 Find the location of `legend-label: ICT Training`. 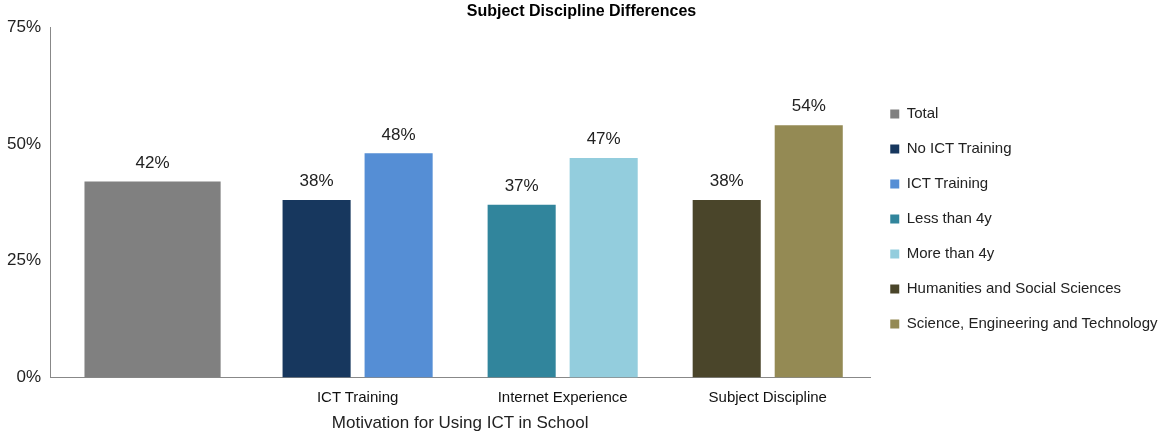

legend-label: ICT Training is located at coordinates (947, 183).